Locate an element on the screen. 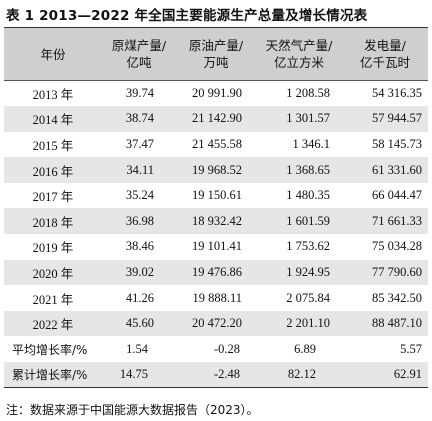 This screenshot has width=432, height=421. crude-oil-cell: 19 101.41 is located at coordinates (217, 246).